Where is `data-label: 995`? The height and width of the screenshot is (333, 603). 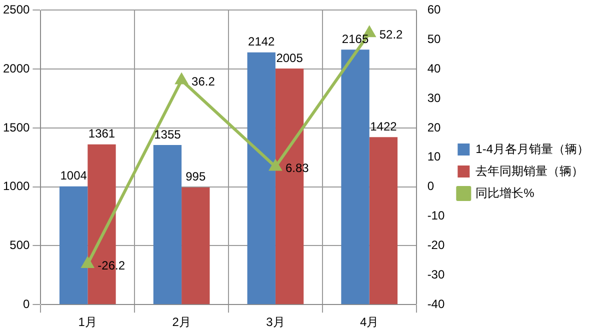
data-label: 995 is located at coordinates (196, 177).